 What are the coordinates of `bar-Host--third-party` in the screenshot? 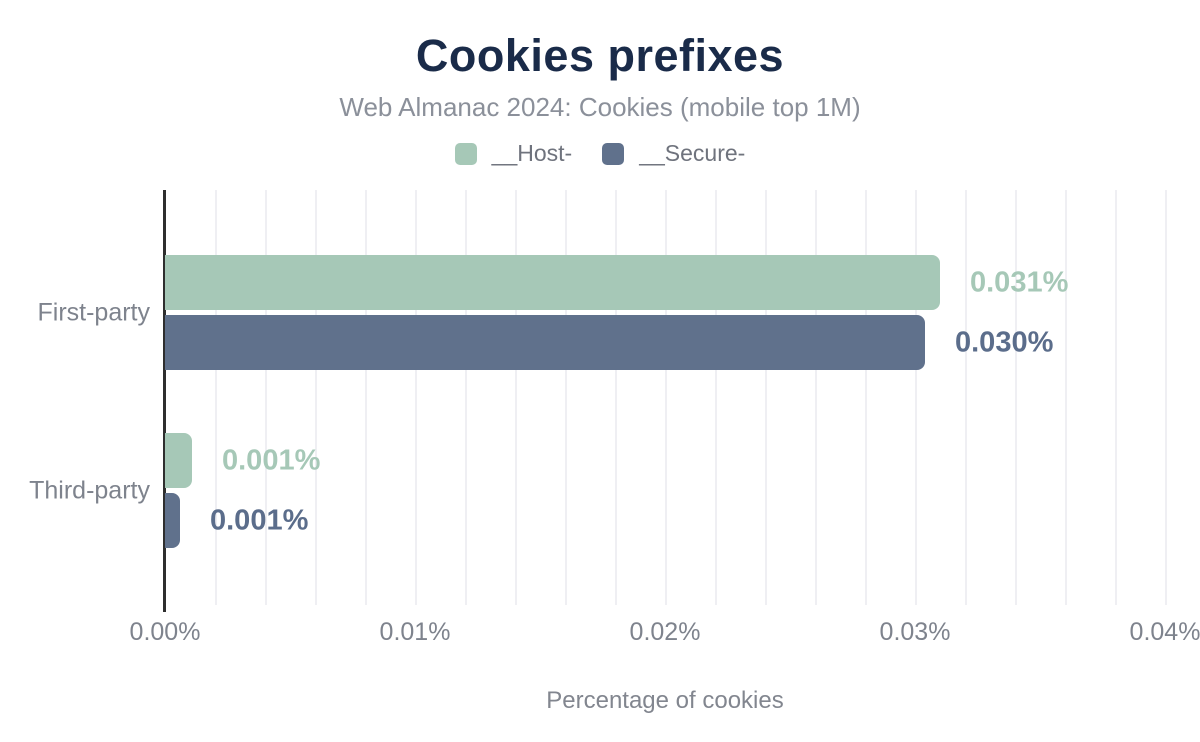 It's located at (178, 460).